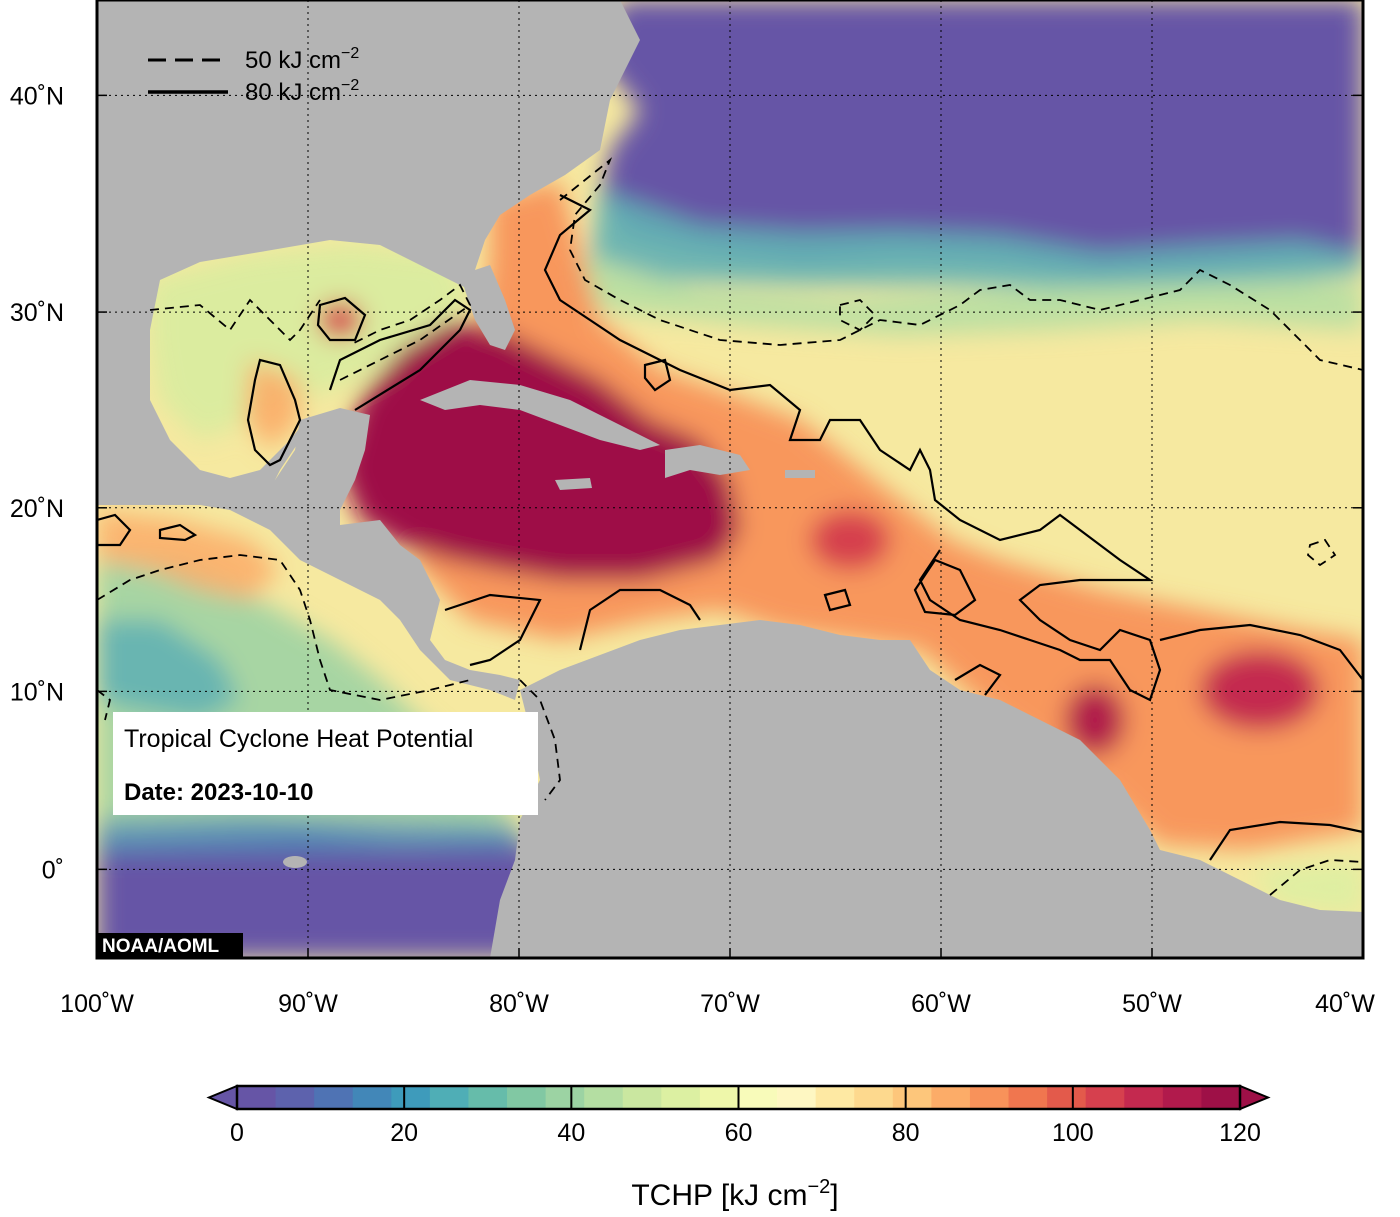 This screenshot has width=1400, height=1217. I want to click on credit-text: NOAA/AOML, so click(161, 946).